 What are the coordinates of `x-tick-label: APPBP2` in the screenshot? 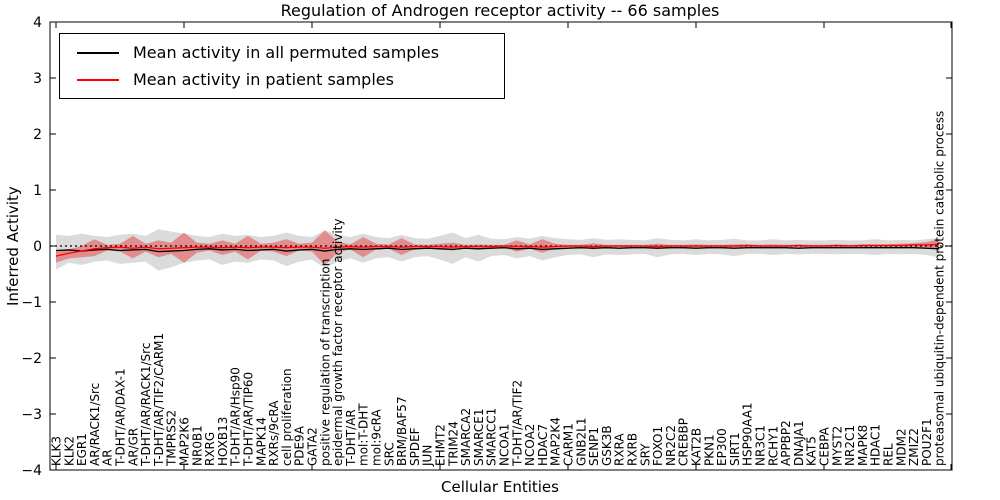 It's located at (786, 443).